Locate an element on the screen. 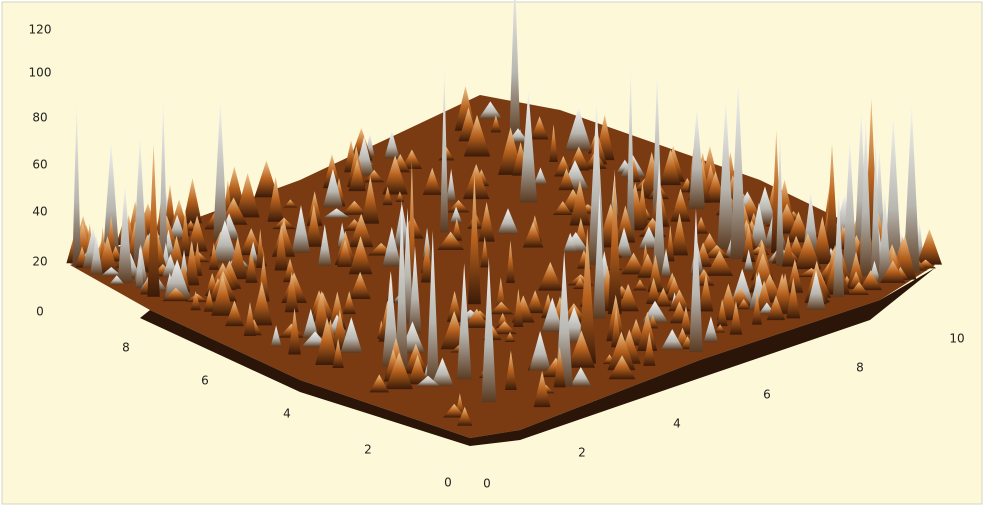  right-axis-label: 10 is located at coordinates (956, 339).